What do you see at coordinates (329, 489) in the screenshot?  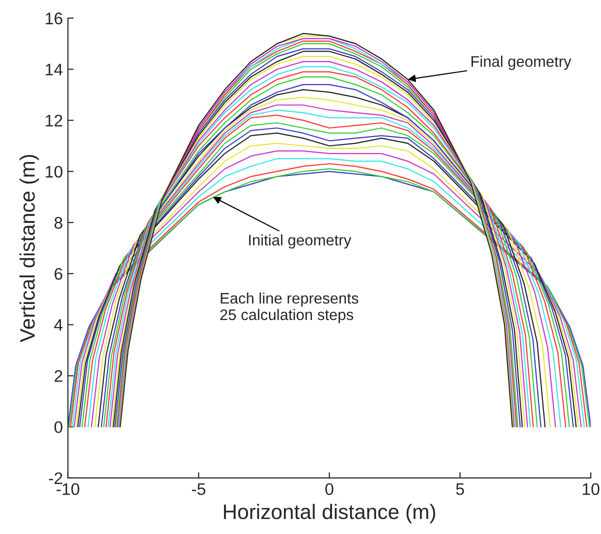 I see `x-tick-label: 0` at bounding box center [329, 489].